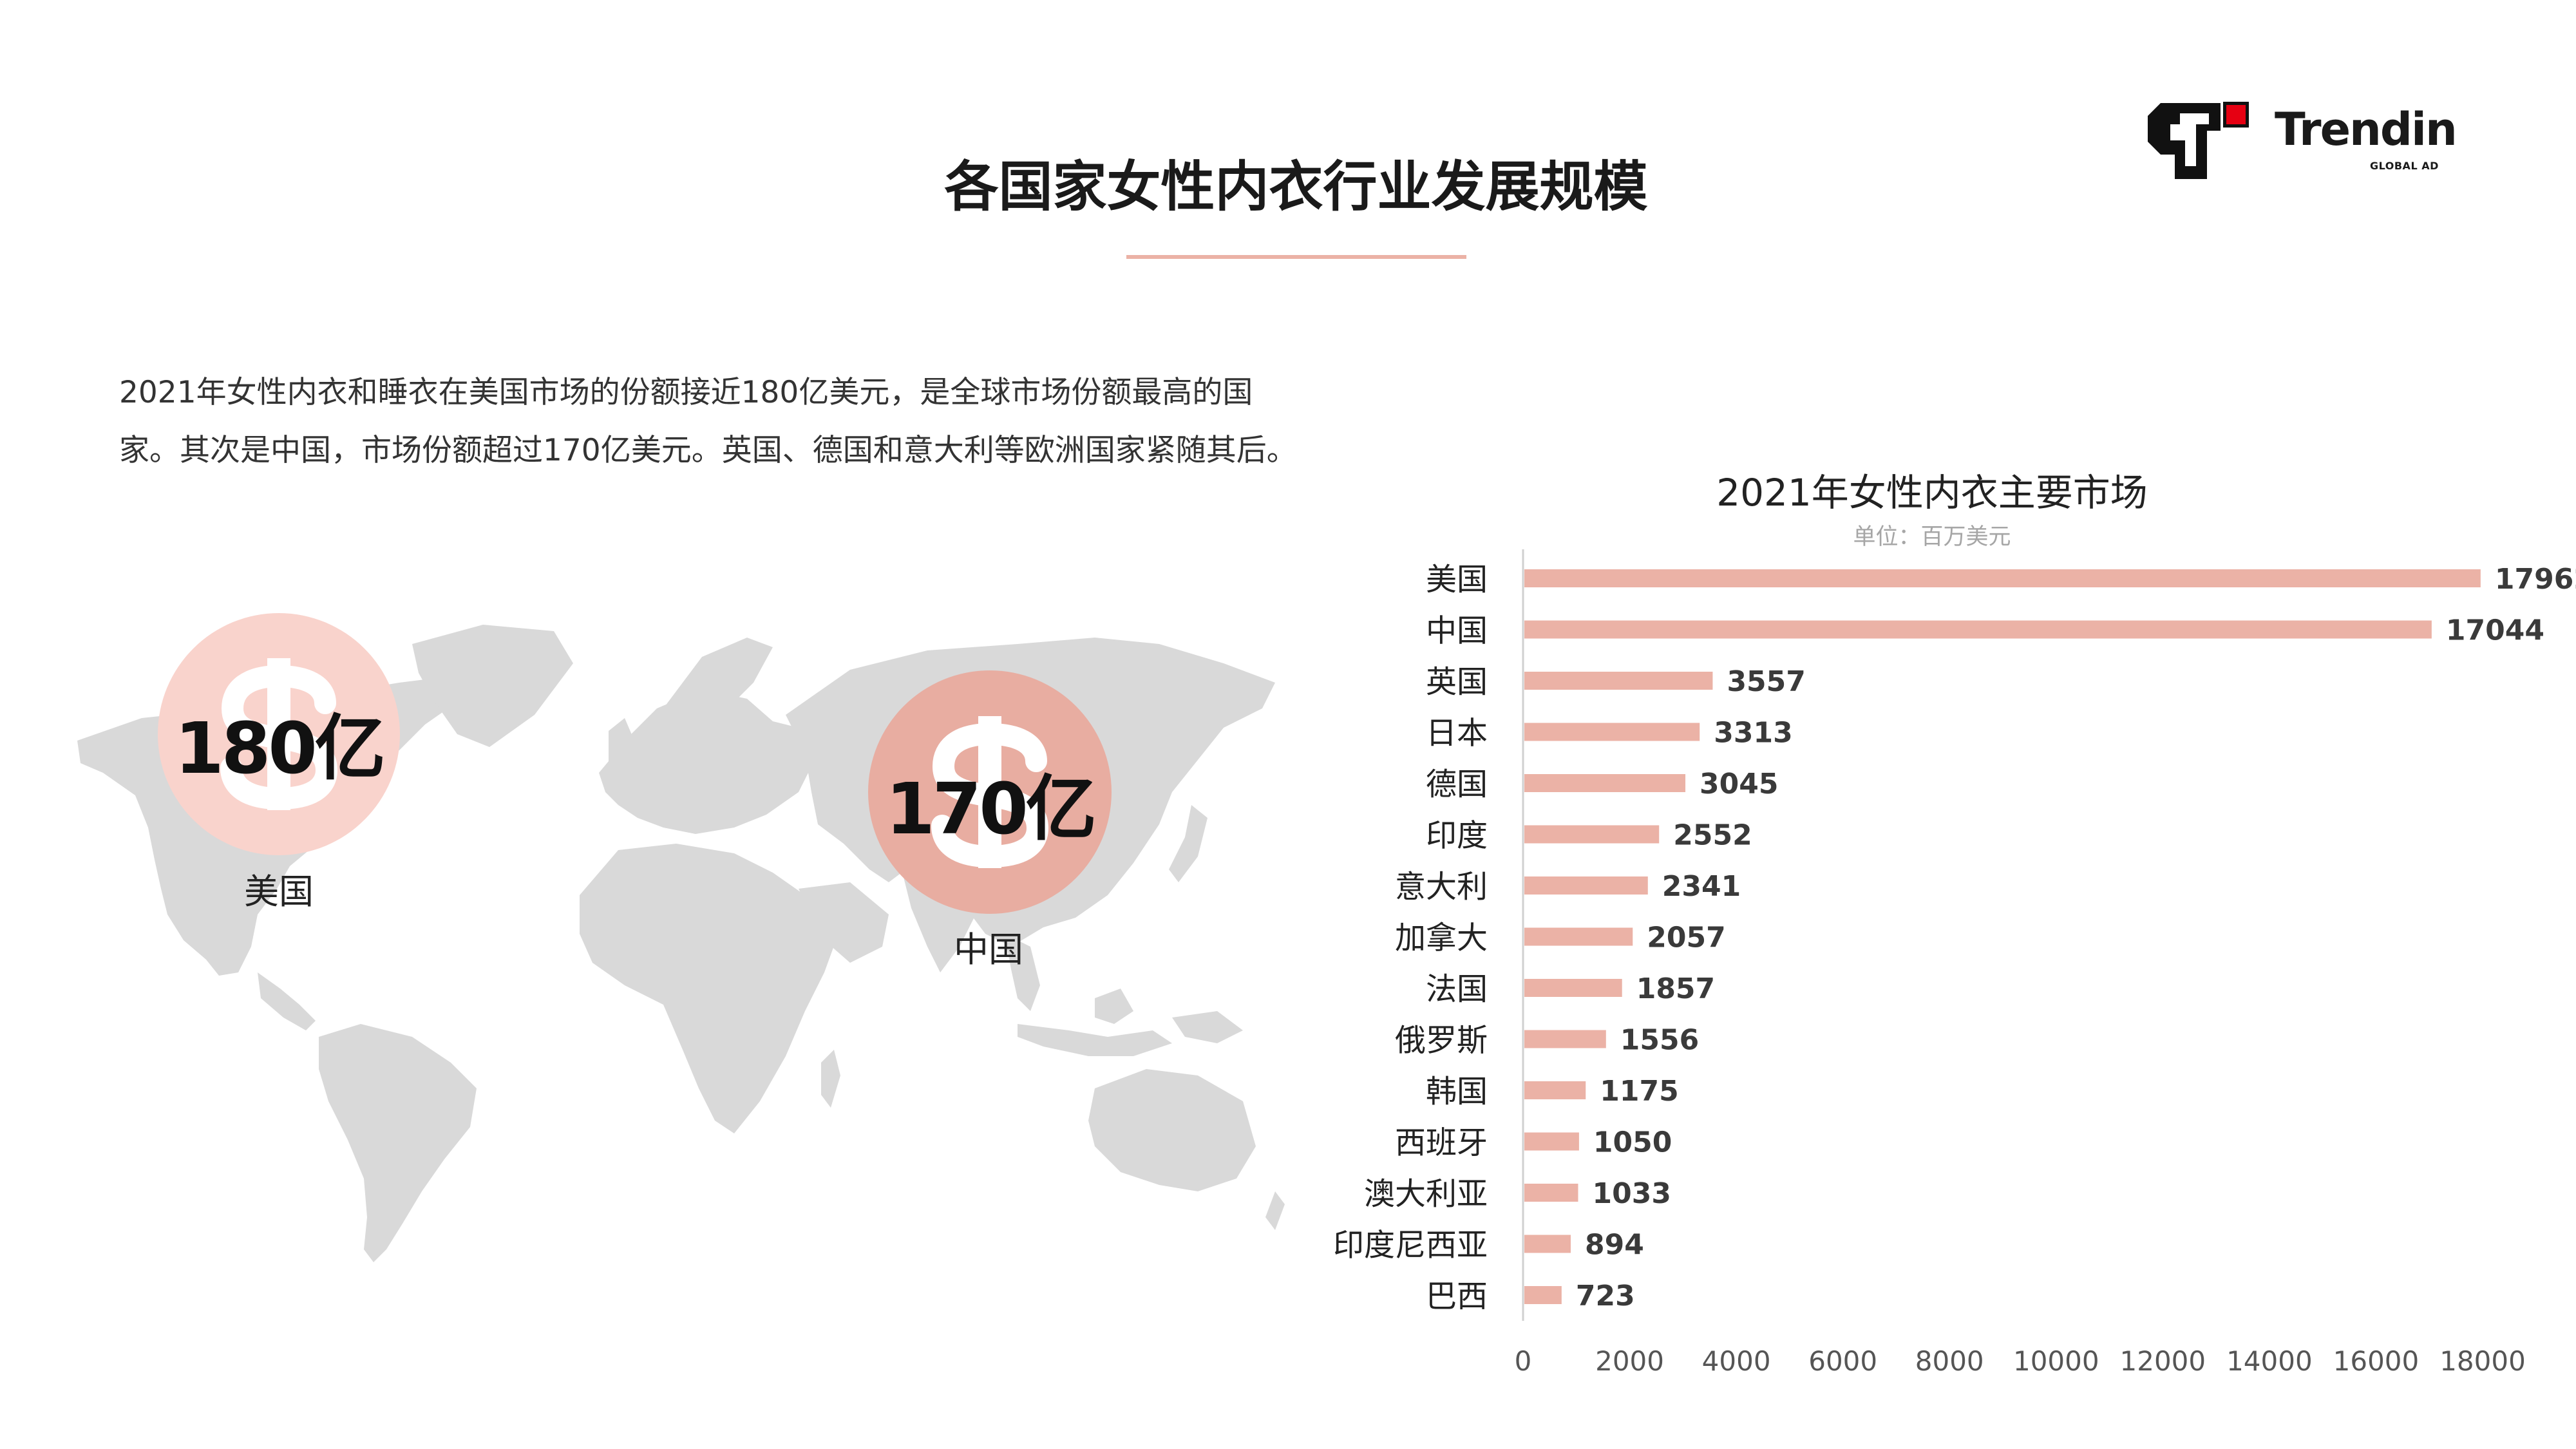 The width and height of the screenshot is (2576, 1449). What do you see at coordinates (1713, 836) in the screenshot?
I see `data-label-5: 2552` at bounding box center [1713, 836].